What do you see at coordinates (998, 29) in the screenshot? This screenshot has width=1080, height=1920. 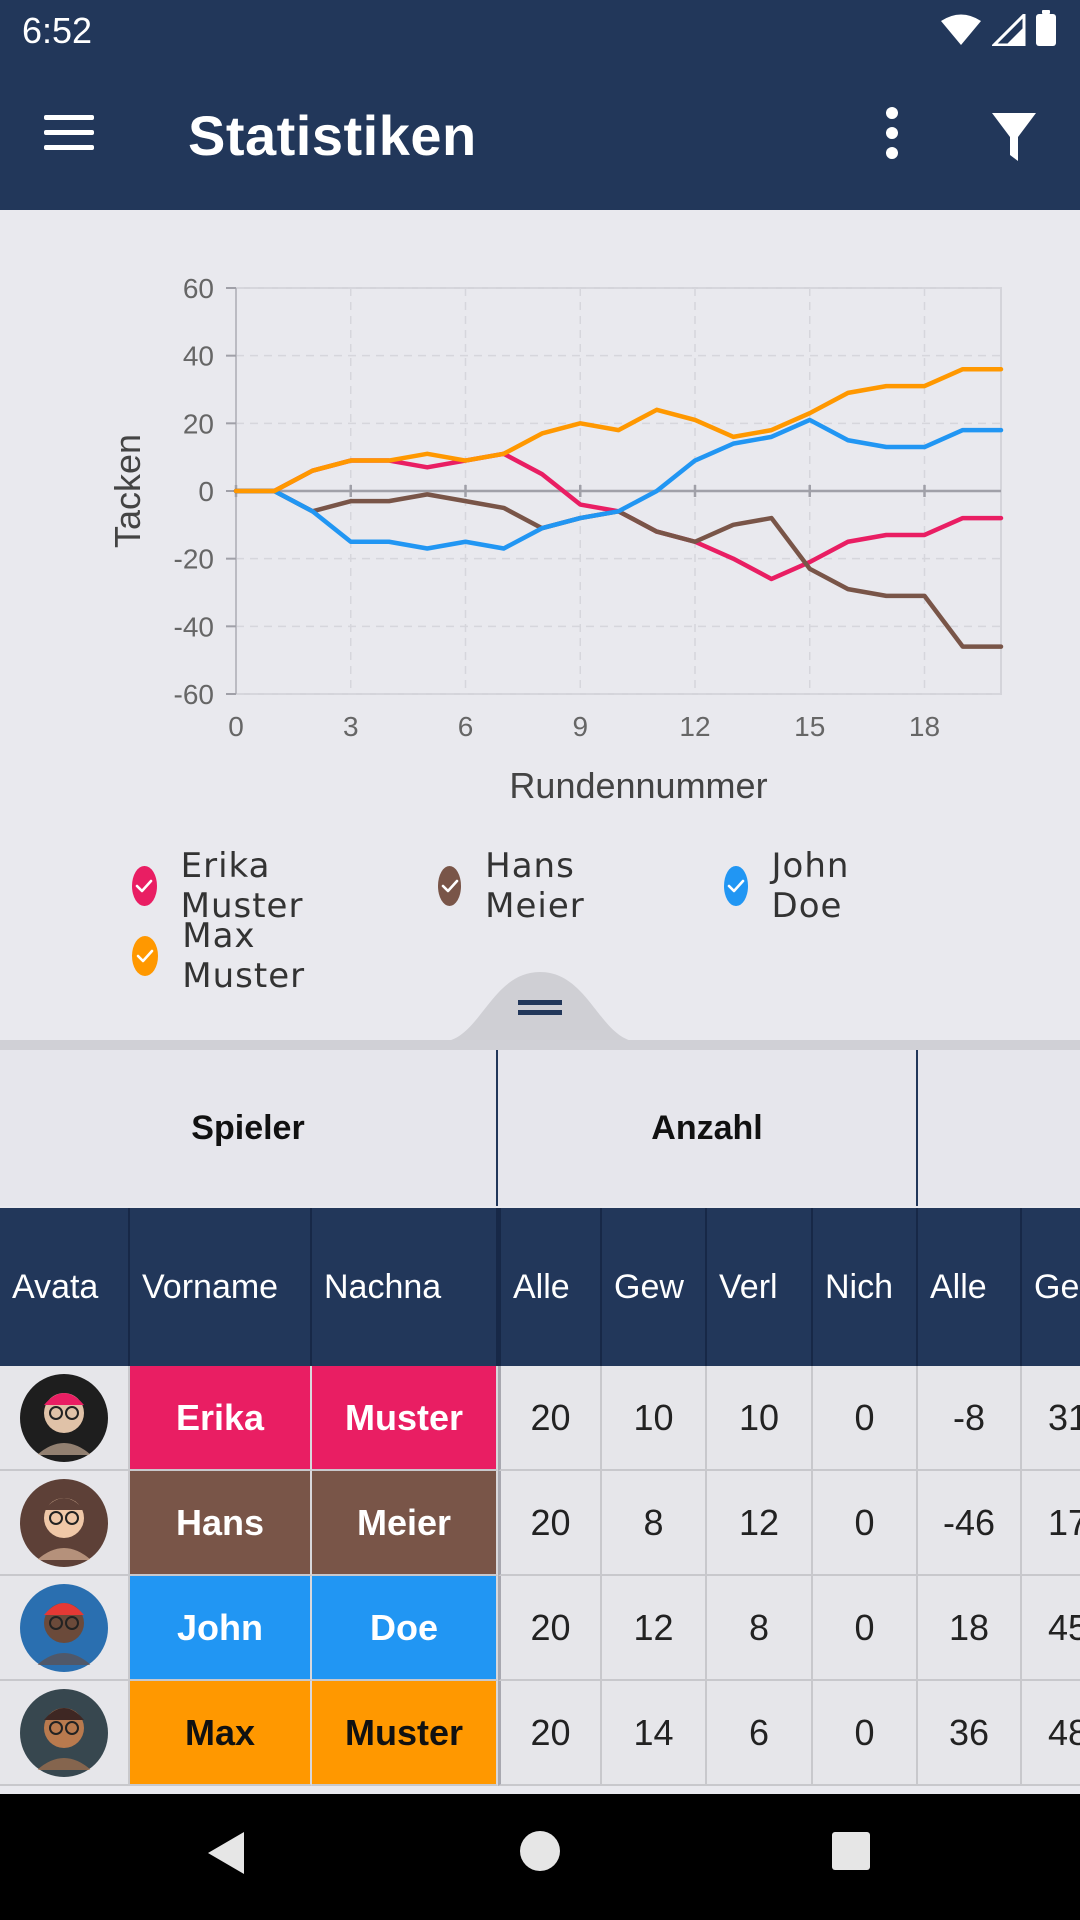 I see `status-icons` at bounding box center [998, 29].